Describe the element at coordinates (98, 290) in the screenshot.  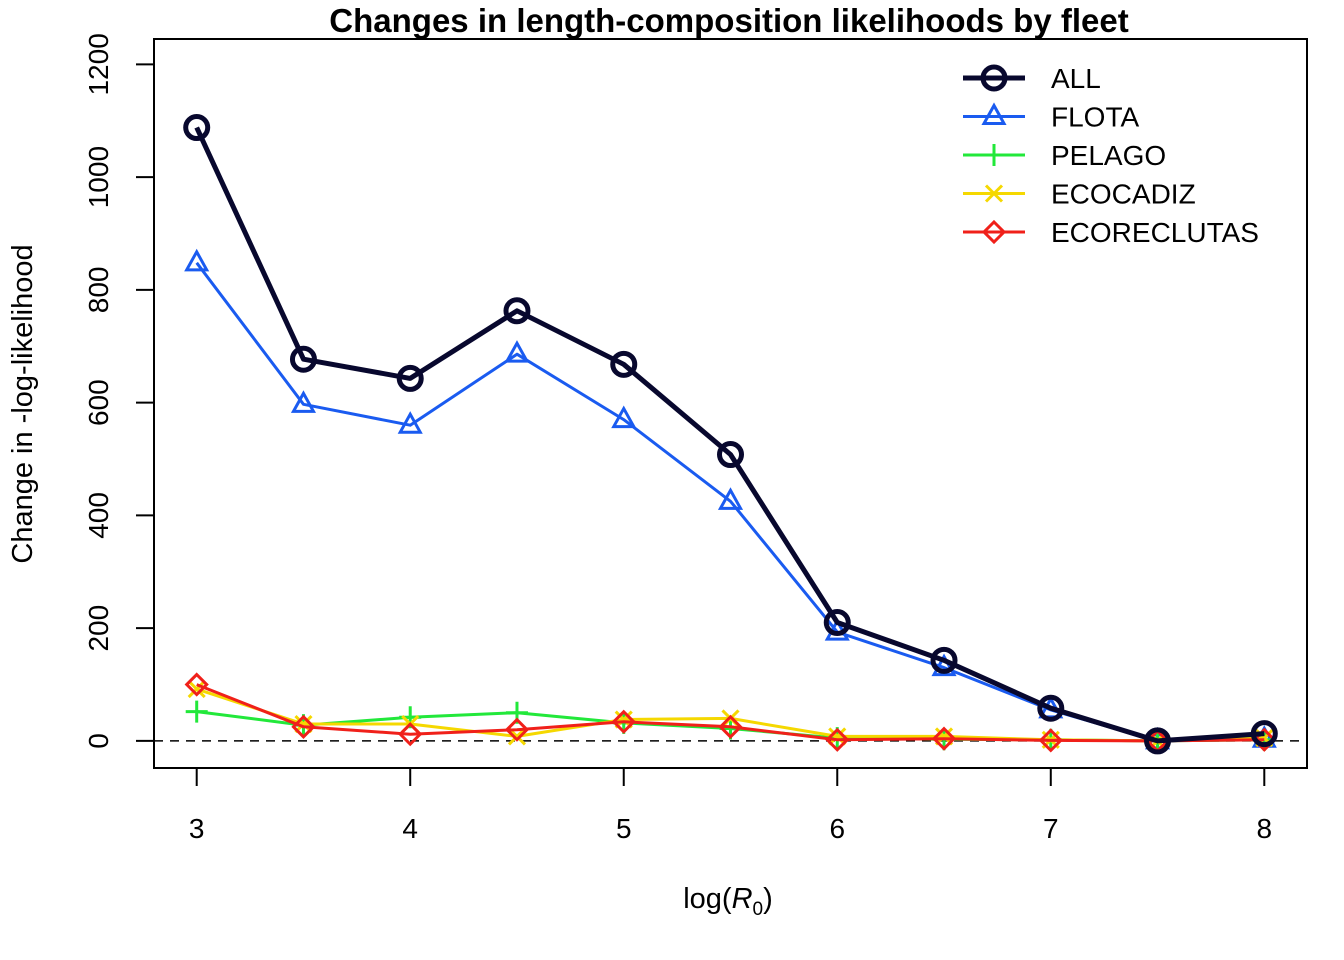
I see `y-tick-label: 800` at that location.